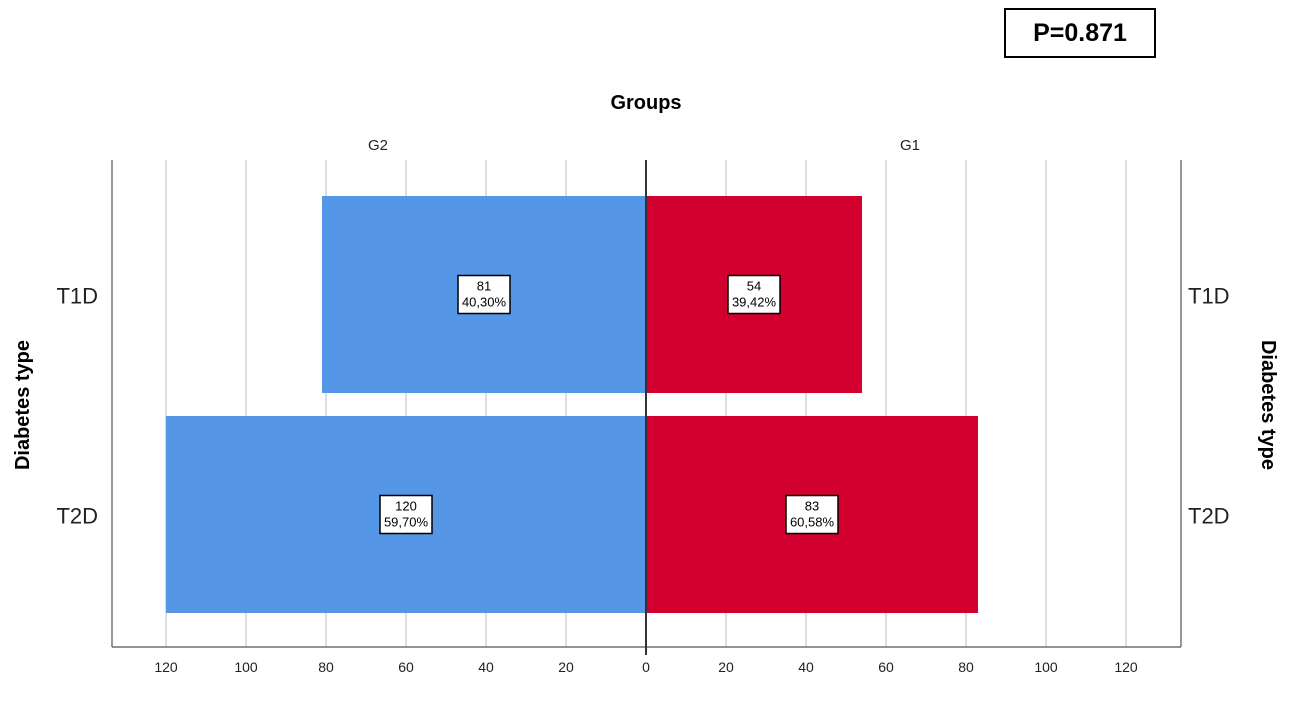 The image size is (1299, 723). Describe the element at coordinates (246, 667) in the screenshot. I see `x-tick-label-left-100: 100` at that location.